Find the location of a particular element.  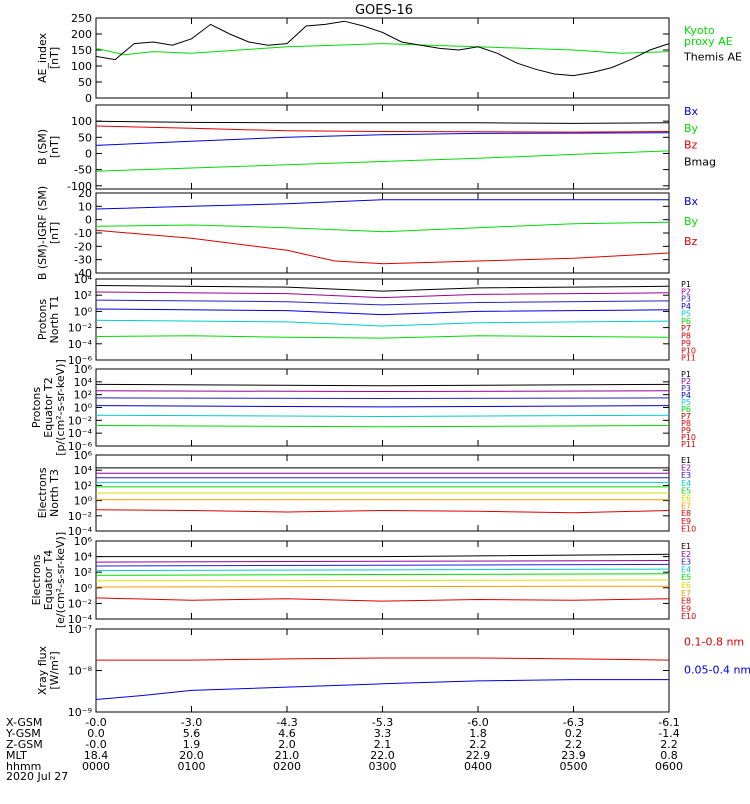

x-axis-value: 0600 is located at coordinates (669, 766).